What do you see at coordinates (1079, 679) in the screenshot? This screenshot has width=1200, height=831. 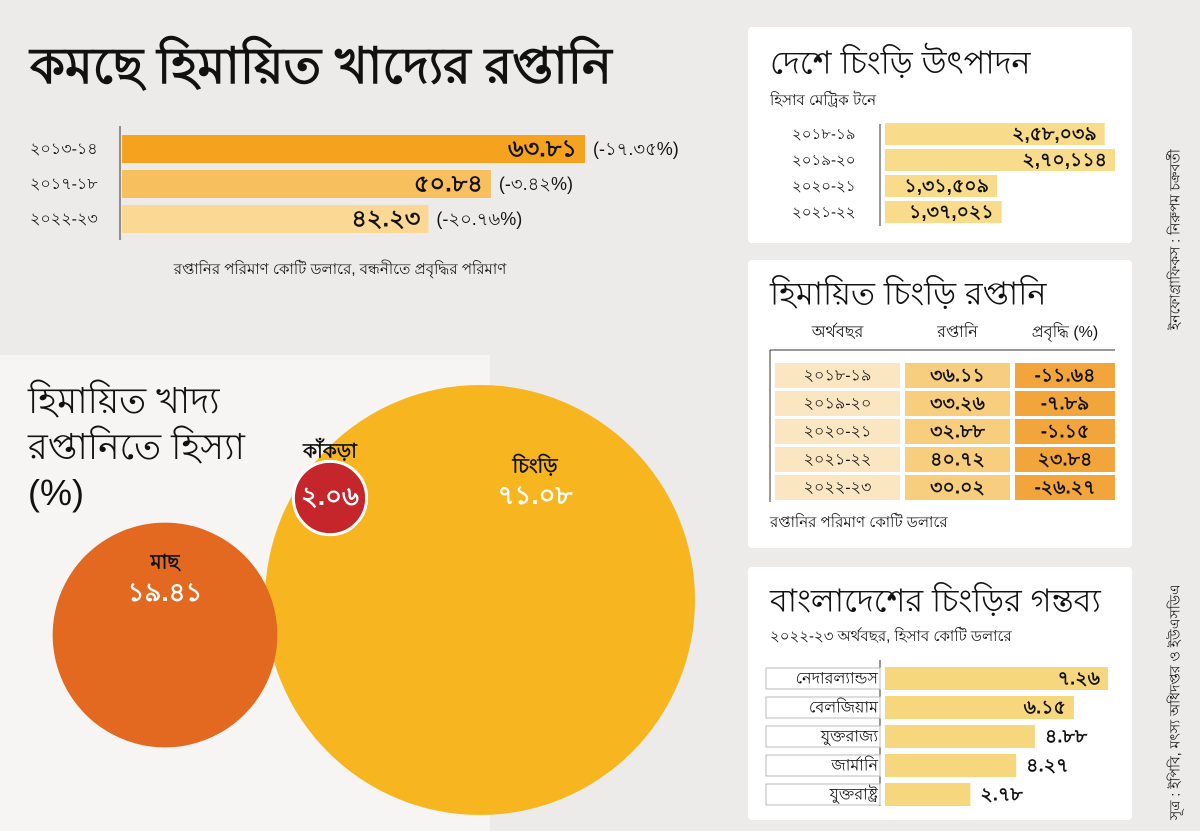 I see `value-label: ৭.২৬` at bounding box center [1079, 679].